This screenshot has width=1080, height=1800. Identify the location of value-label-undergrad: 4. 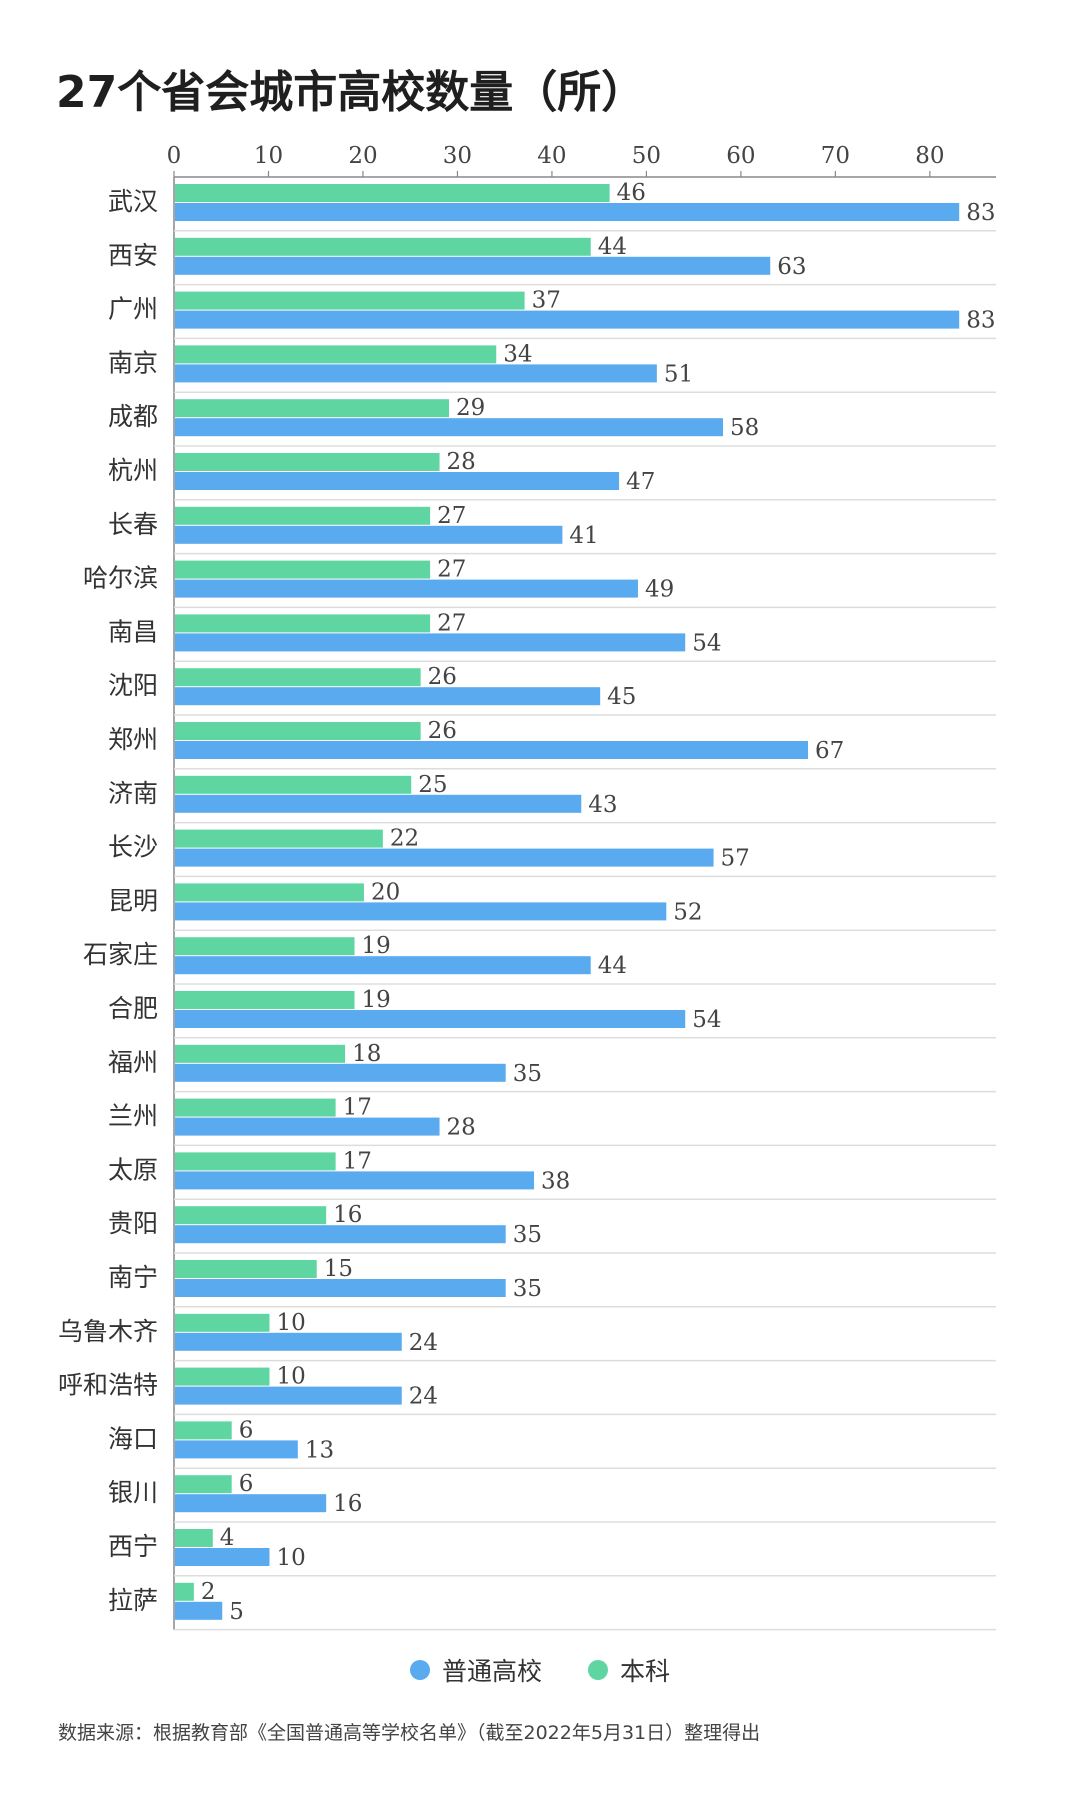
(227, 1538).